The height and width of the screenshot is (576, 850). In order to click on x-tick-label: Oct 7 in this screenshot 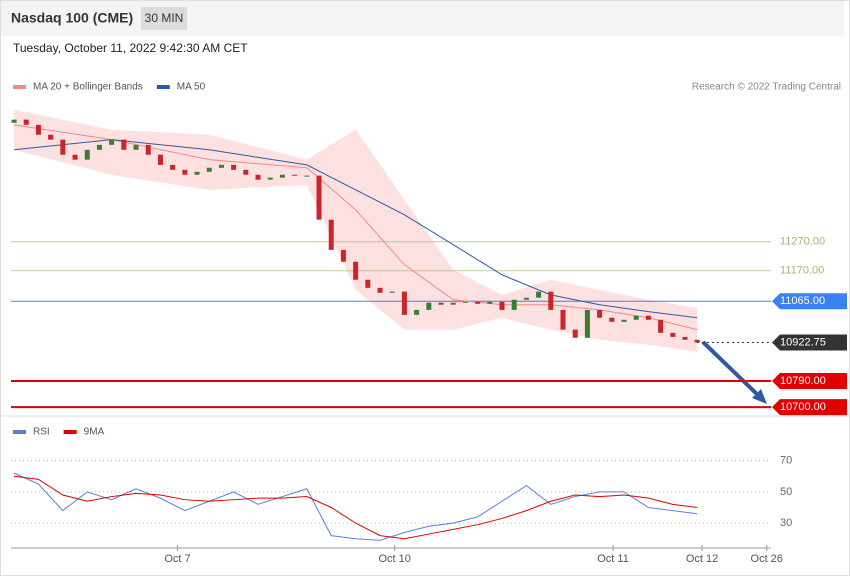, I will do `click(177, 559)`.